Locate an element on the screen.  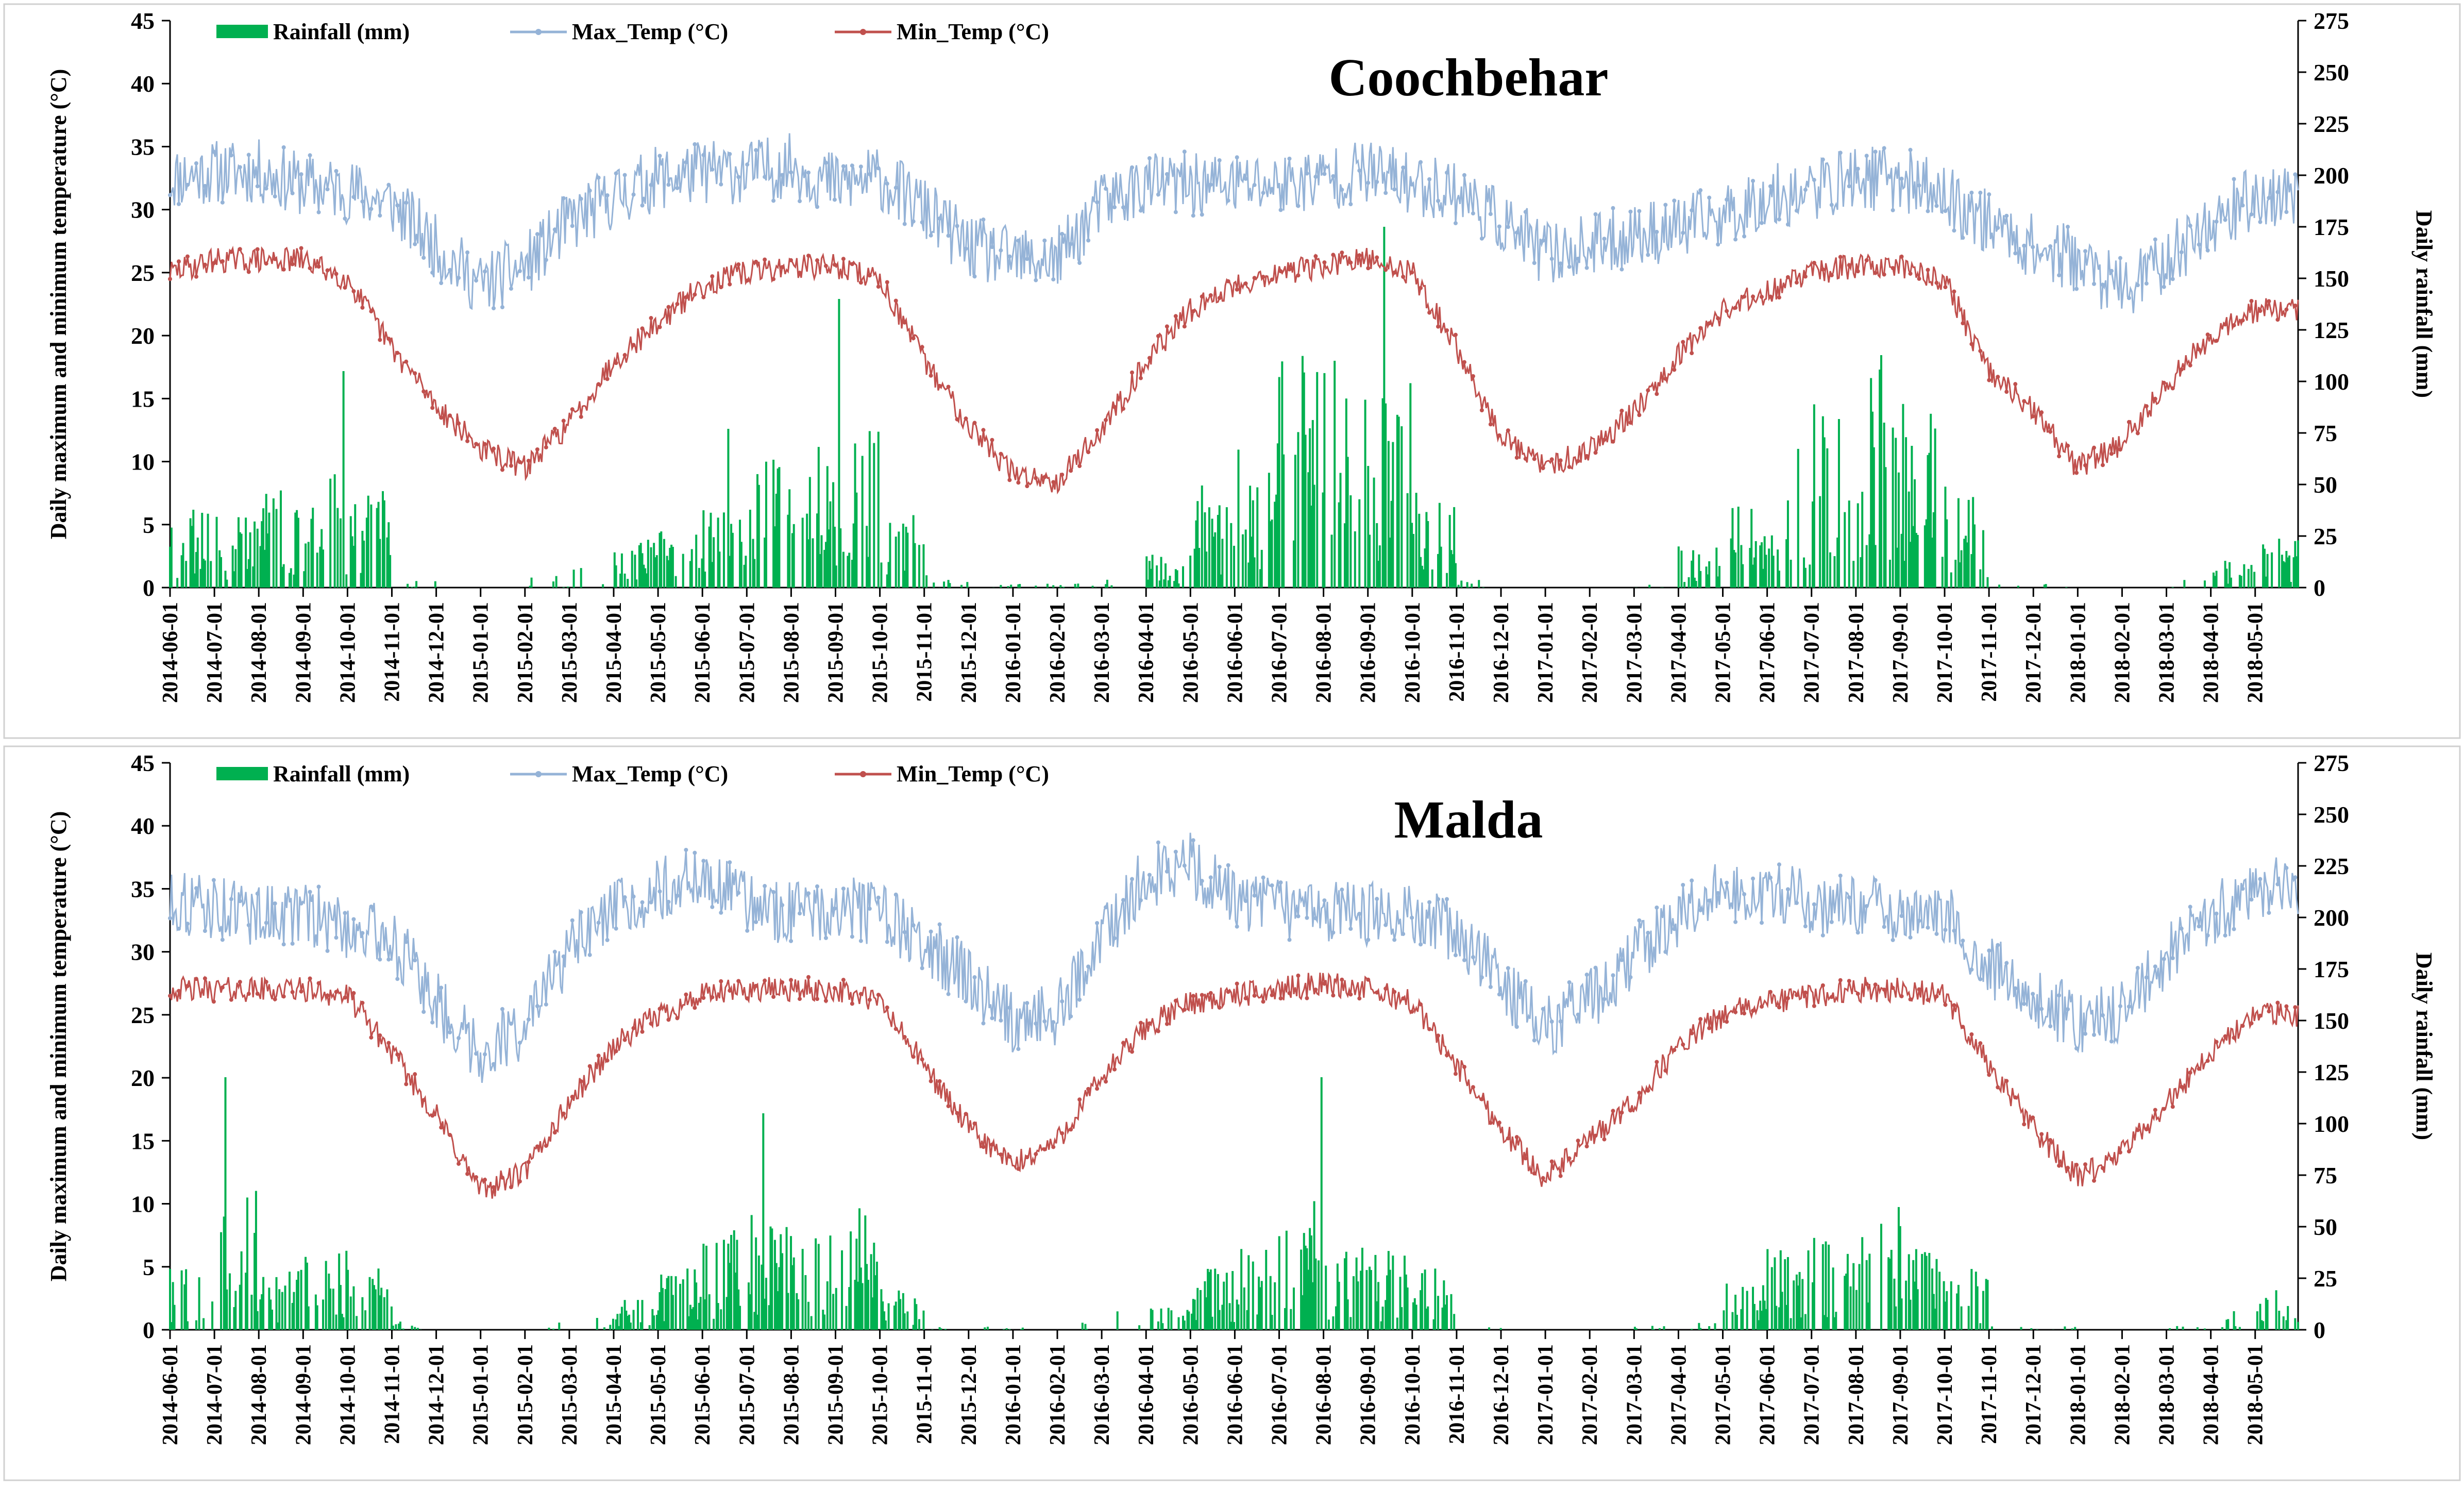
x-tick-label: 2016-07-01 is located at coordinates (1280, 1394).